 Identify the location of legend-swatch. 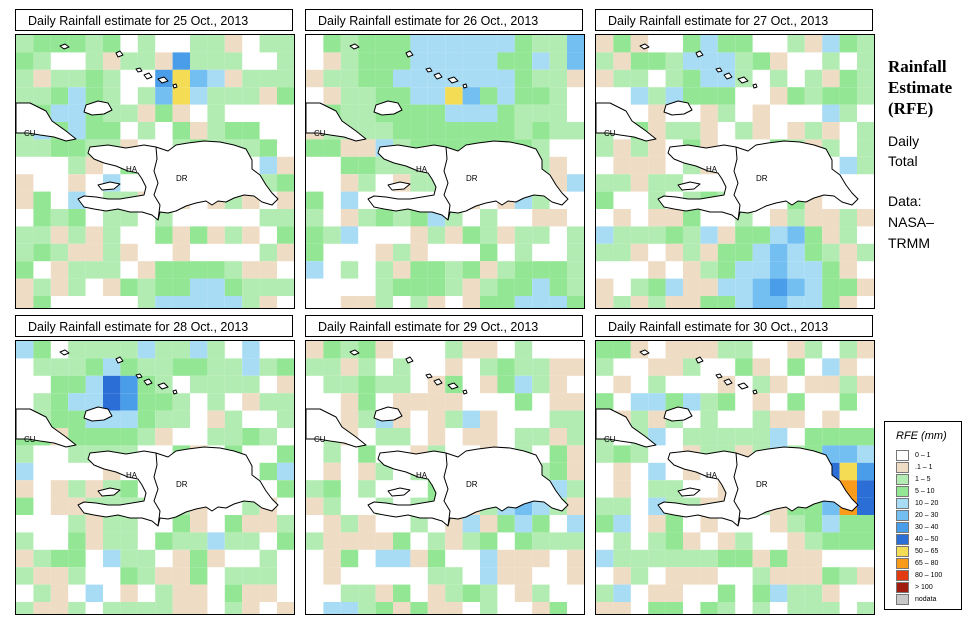
(902, 515).